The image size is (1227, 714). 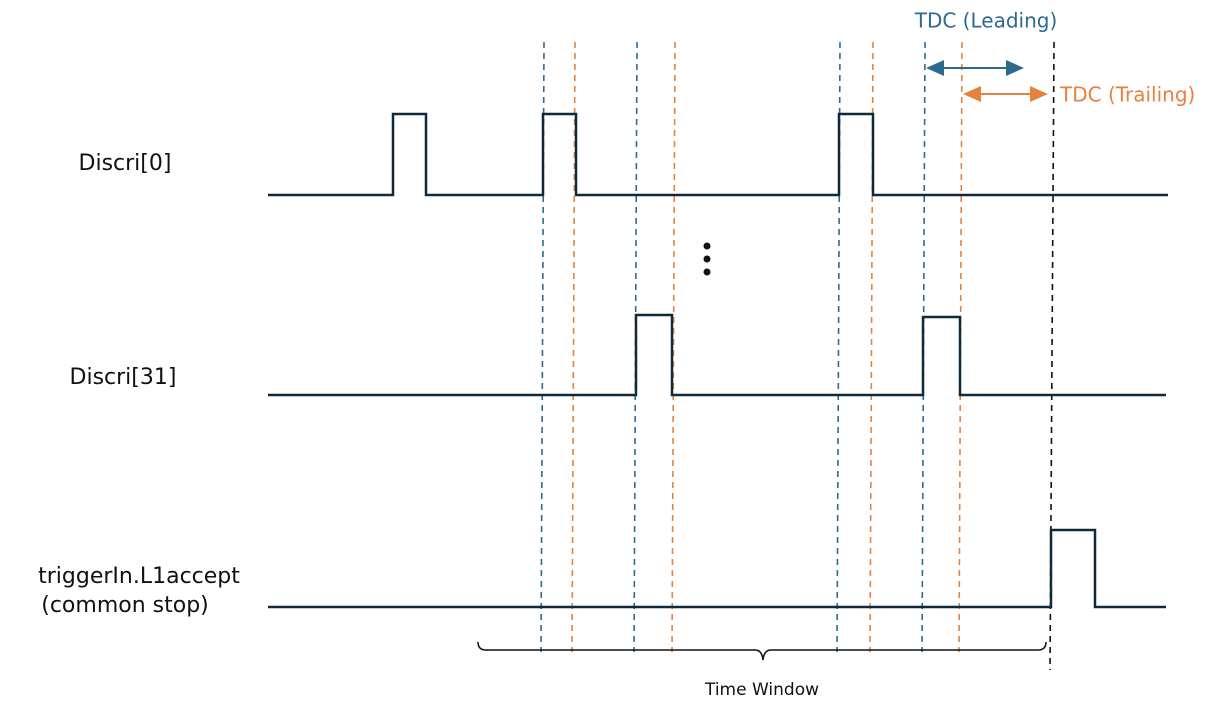 I want to click on signal-label: triggerIn.L1accept, so click(x=139, y=576).